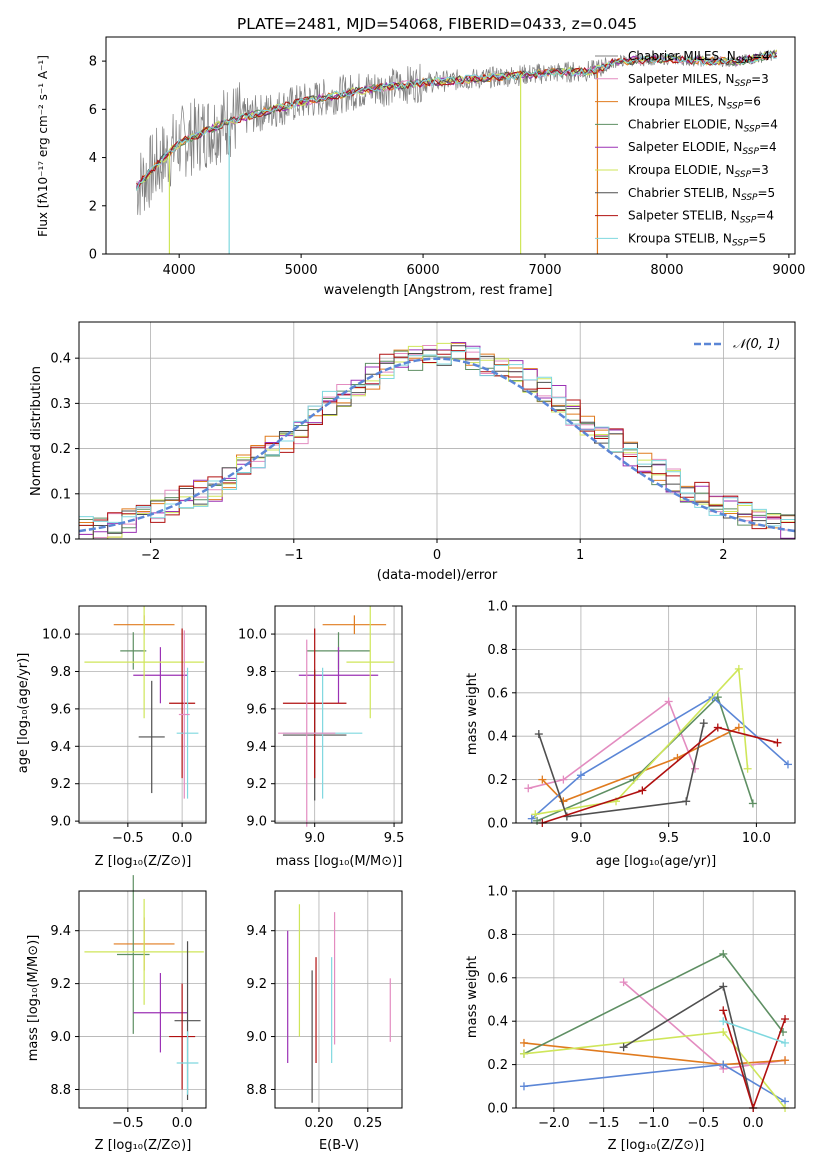 The width and height of the screenshot is (819, 1170). What do you see at coordinates (60, 494) in the screenshot?
I see `y-tick-label: 0.1` at bounding box center [60, 494].